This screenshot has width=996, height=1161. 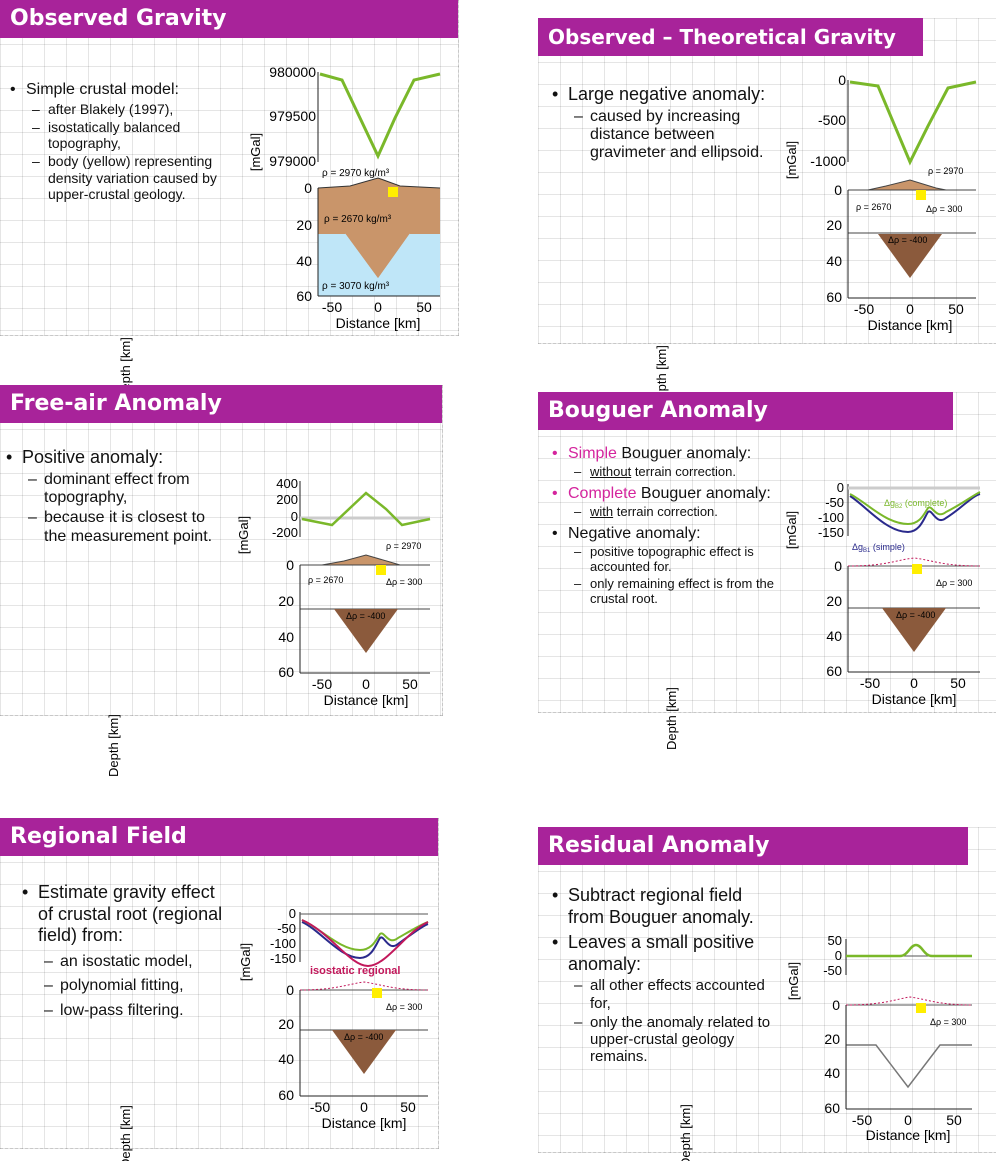 I want to click on bullet-text: Negative anomaly:, so click(x=634, y=534).